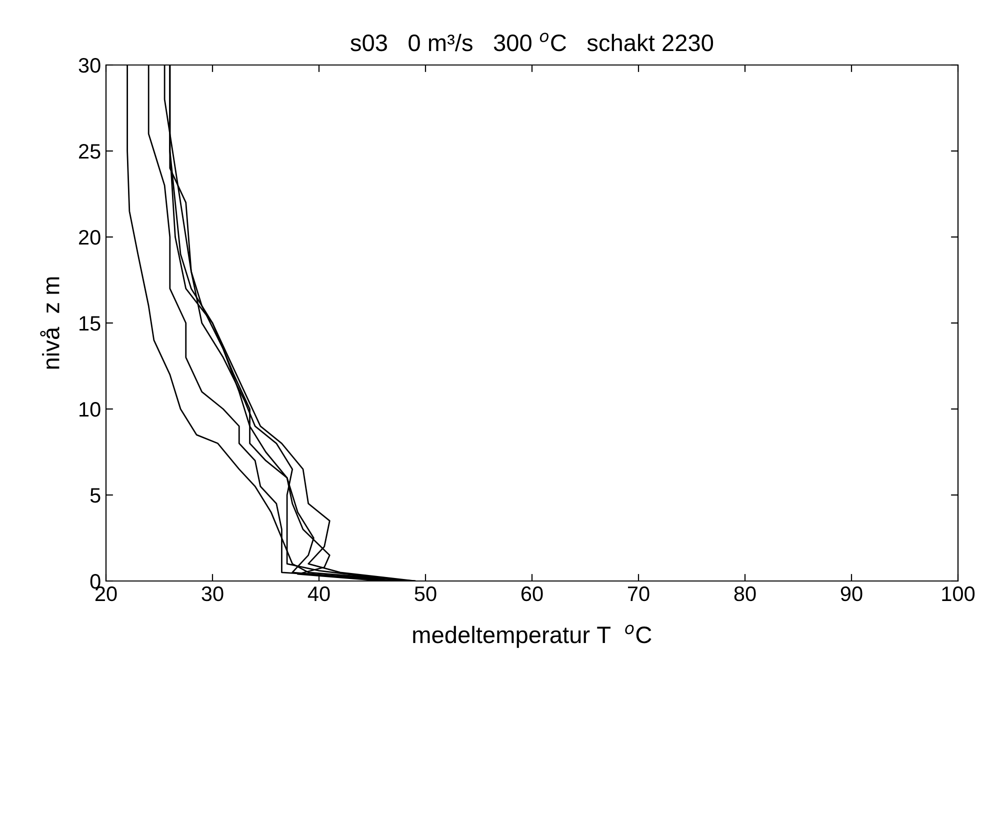 The width and height of the screenshot is (984, 833). I want to click on chart-title: s03 0 m³/s 300 $^{o}$C schakt 2230, so click(532, 42).